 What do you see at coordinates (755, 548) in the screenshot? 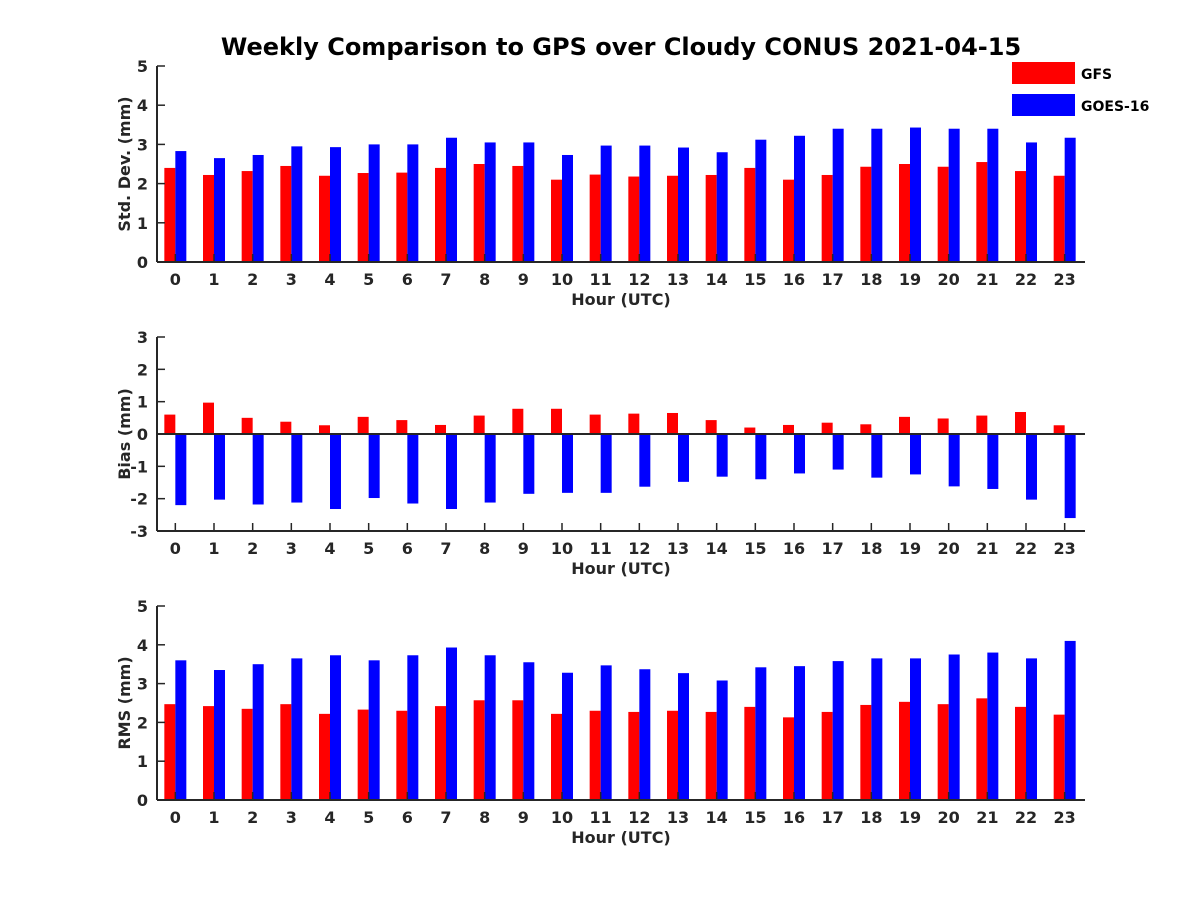
I see `bias-x-tick-label: 15` at bounding box center [755, 548].